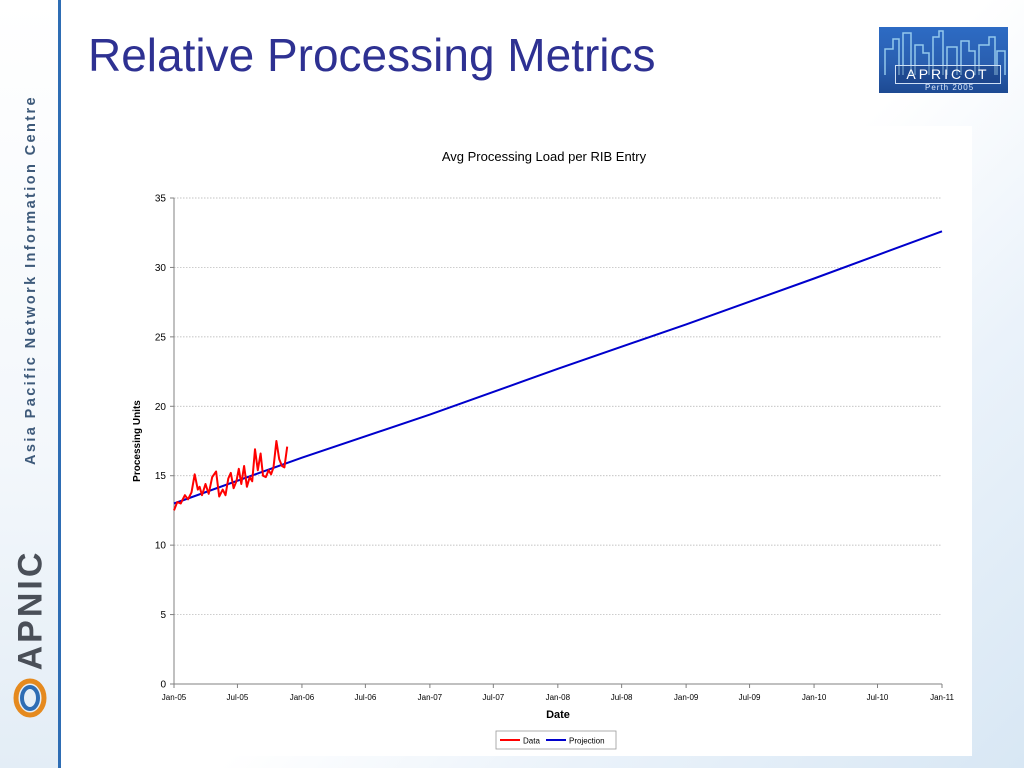 The width and height of the screenshot is (1024, 768). Describe the element at coordinates (161, 546) in the screenshot. I see `y-tick-label: 10` at that location.